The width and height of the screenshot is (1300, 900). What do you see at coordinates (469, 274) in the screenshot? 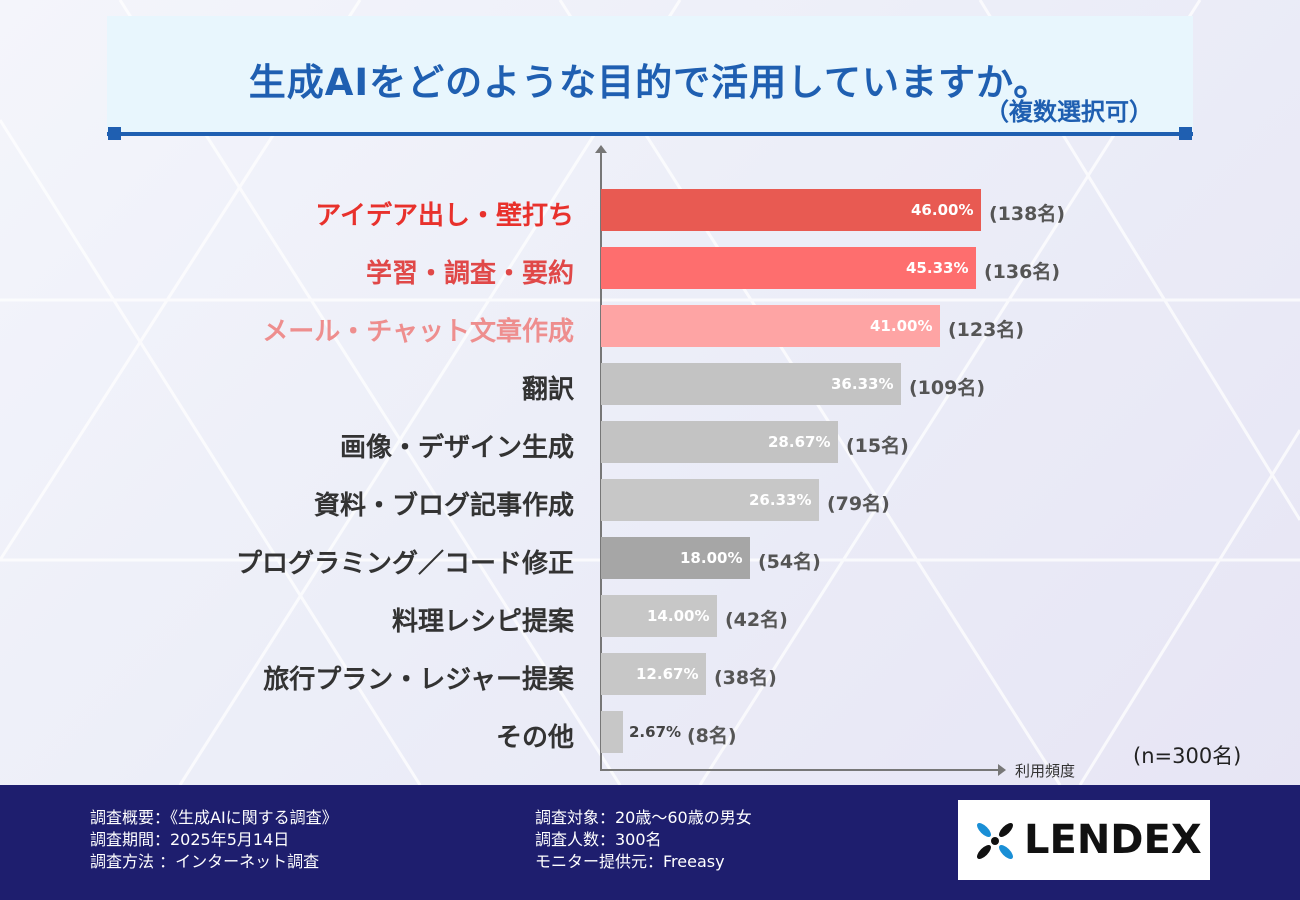
I see `category-label: 学習・調査・要約` at bounding box center [469, 274].